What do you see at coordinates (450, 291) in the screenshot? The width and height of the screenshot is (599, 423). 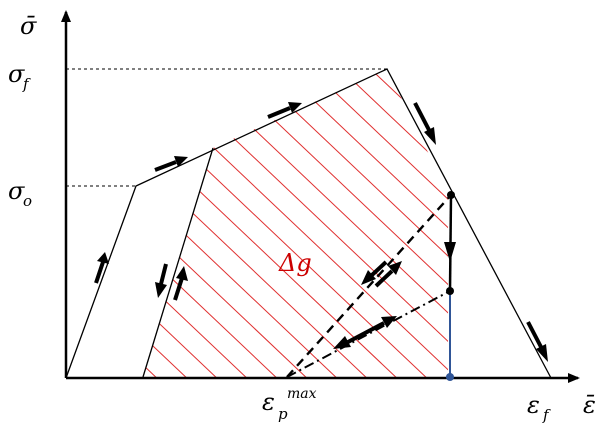 I see `lower-point` at bounding box center [450, 291].